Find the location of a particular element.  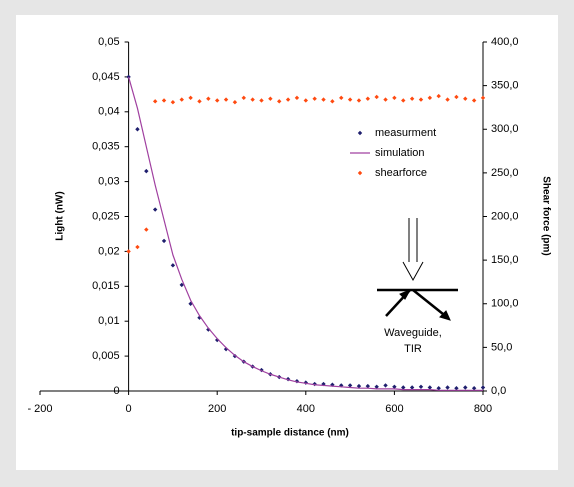

x-tick-label: 600 is located at coordinates (394, 409).